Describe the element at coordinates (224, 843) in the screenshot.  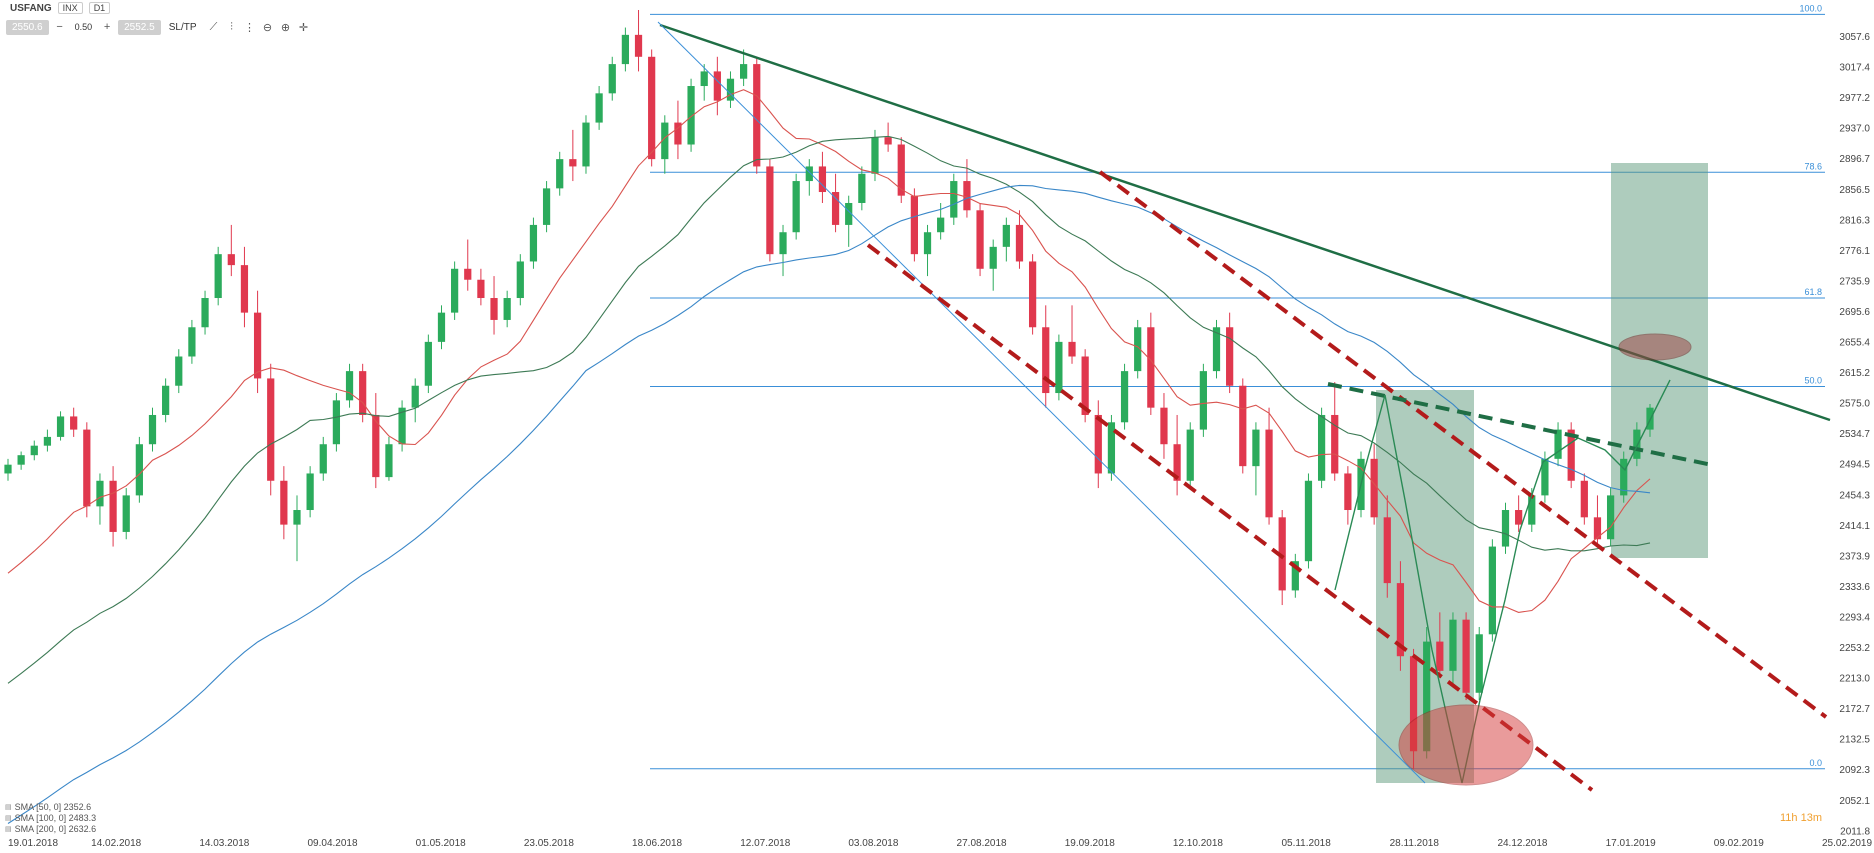
I see `x-tick-label: 14.03.2018` at that location.